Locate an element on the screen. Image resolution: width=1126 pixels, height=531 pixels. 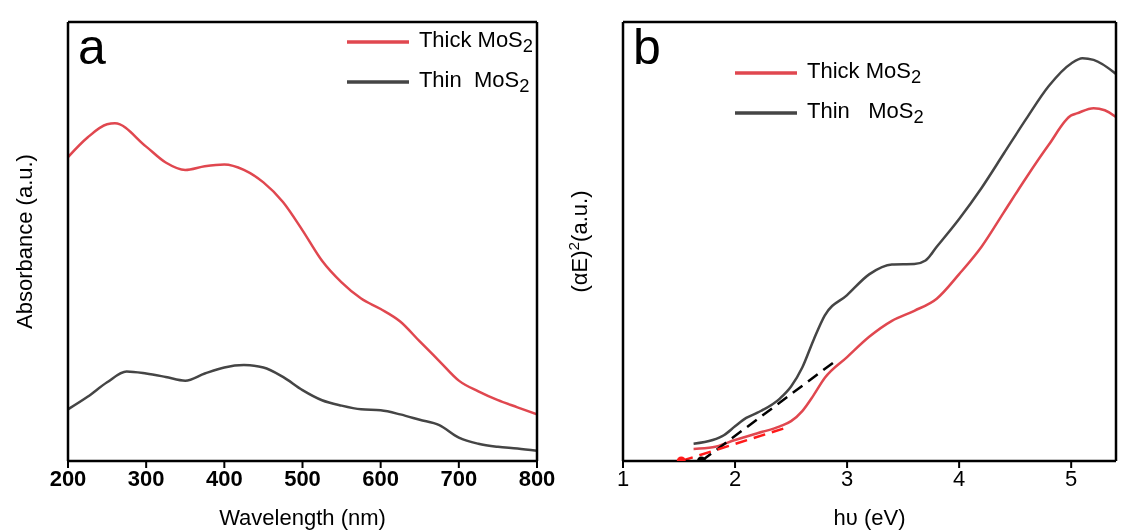
x-tick-label: 300 is located at coordinates (146, 478).